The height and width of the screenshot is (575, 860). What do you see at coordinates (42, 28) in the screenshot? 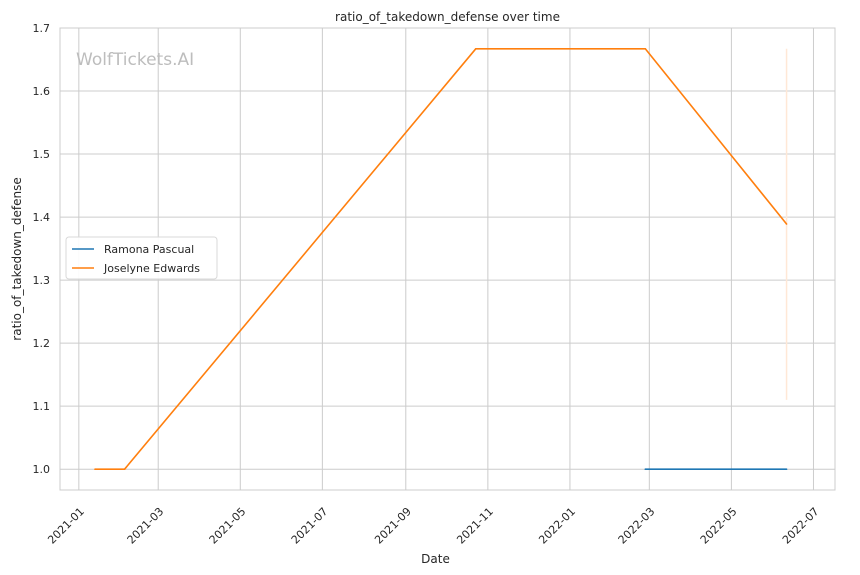
I see `y-tick-label: 1.7` at bounding box center [42, 28].